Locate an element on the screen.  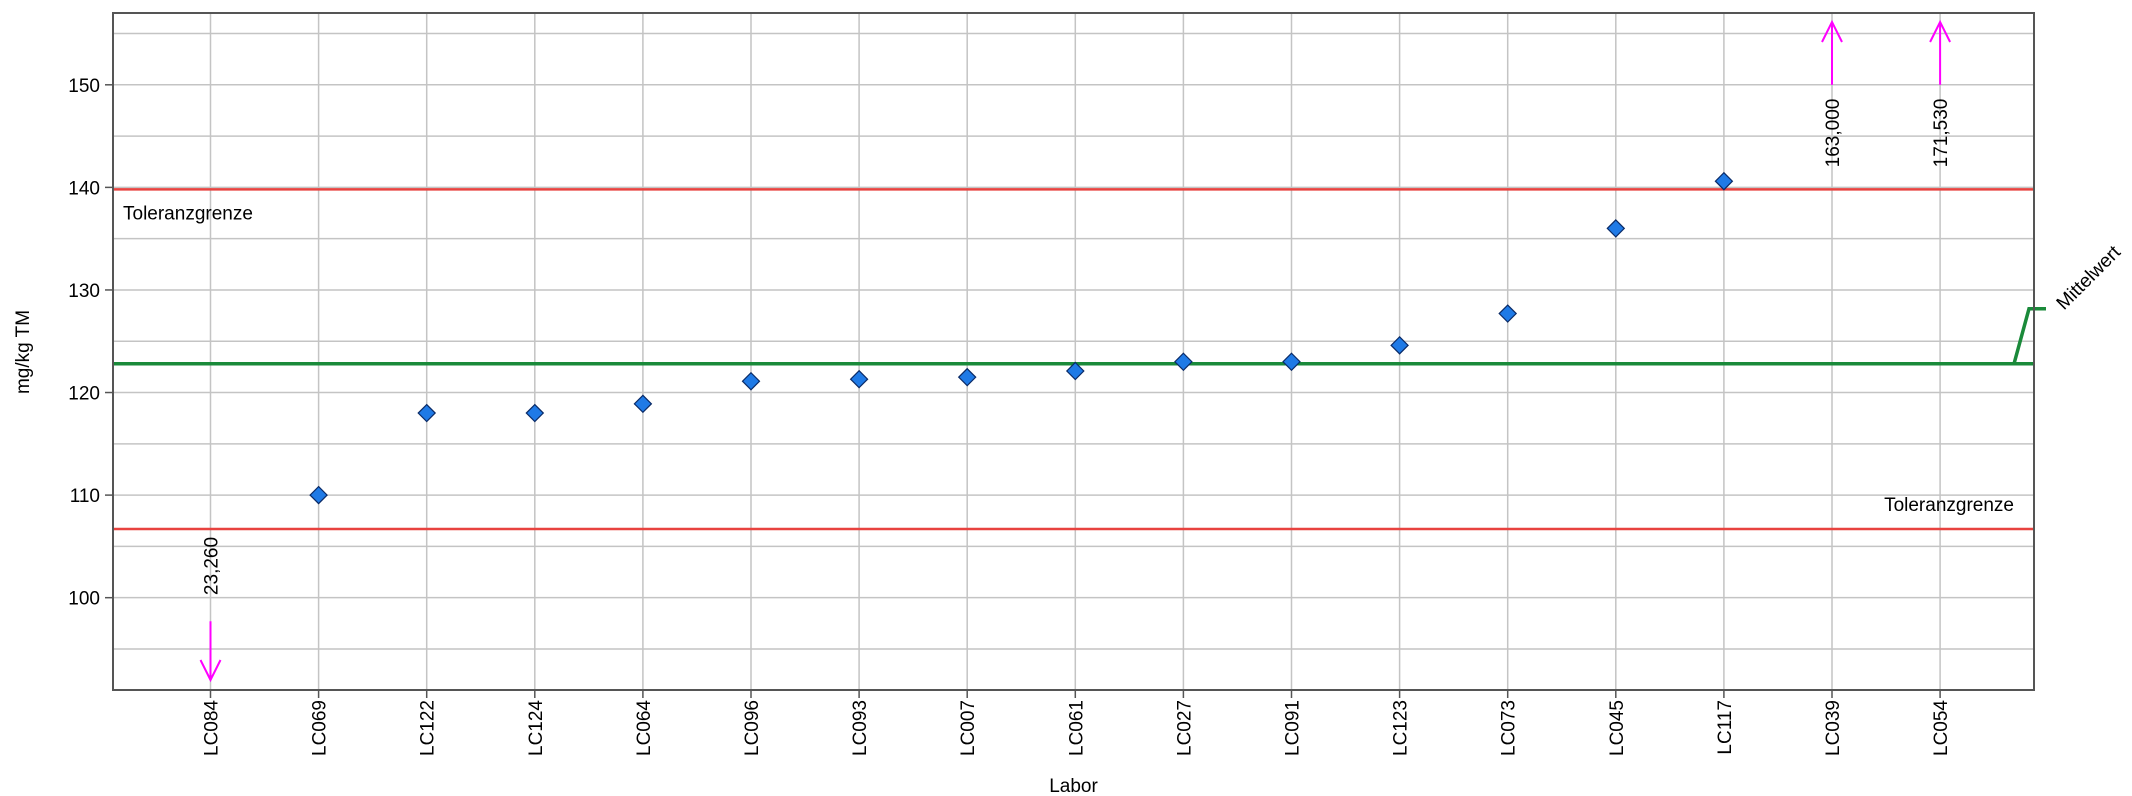
y-tick-label: 130 is located at coordinates (84, 291).